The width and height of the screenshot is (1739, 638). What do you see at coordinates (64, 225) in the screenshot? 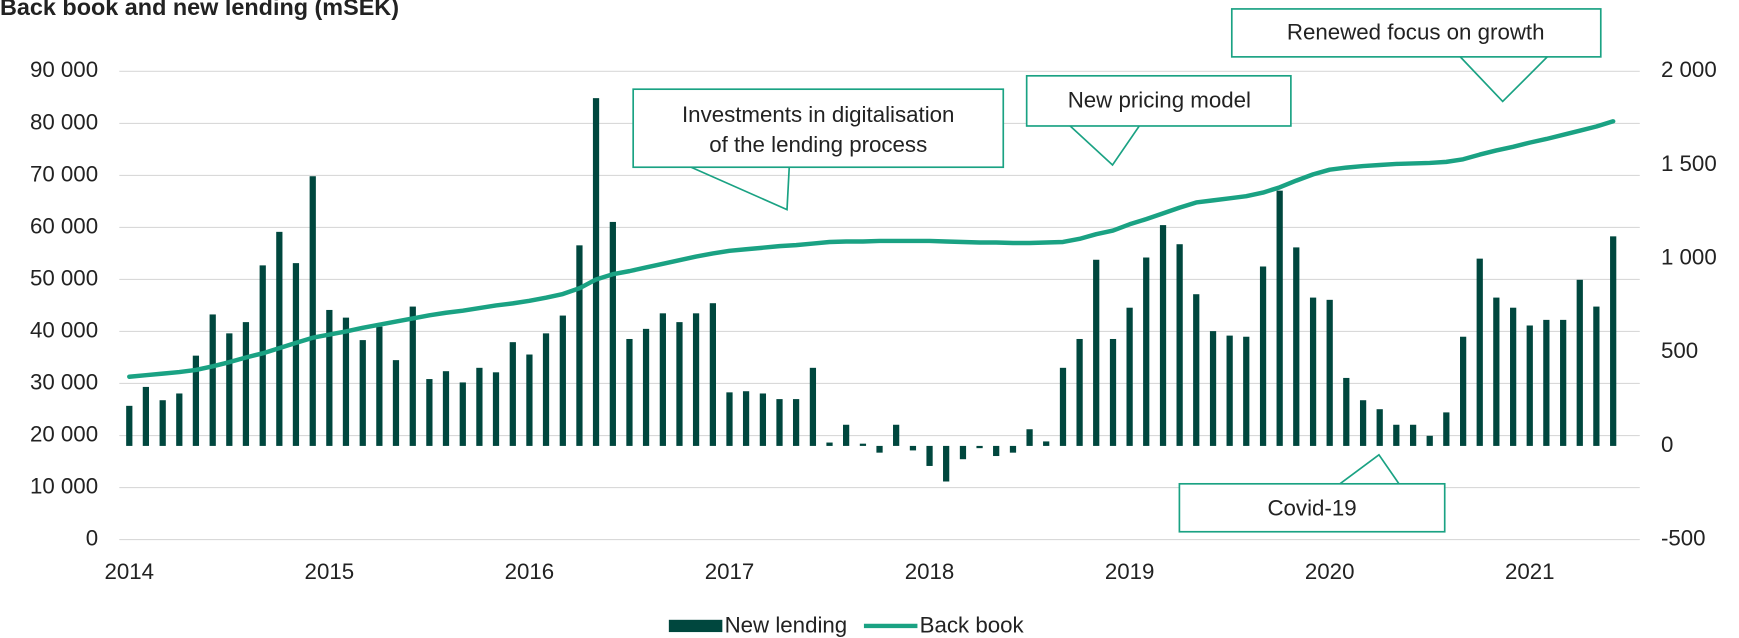
I see `y-tick-label: 60 000` at bounding box center [64, 225].